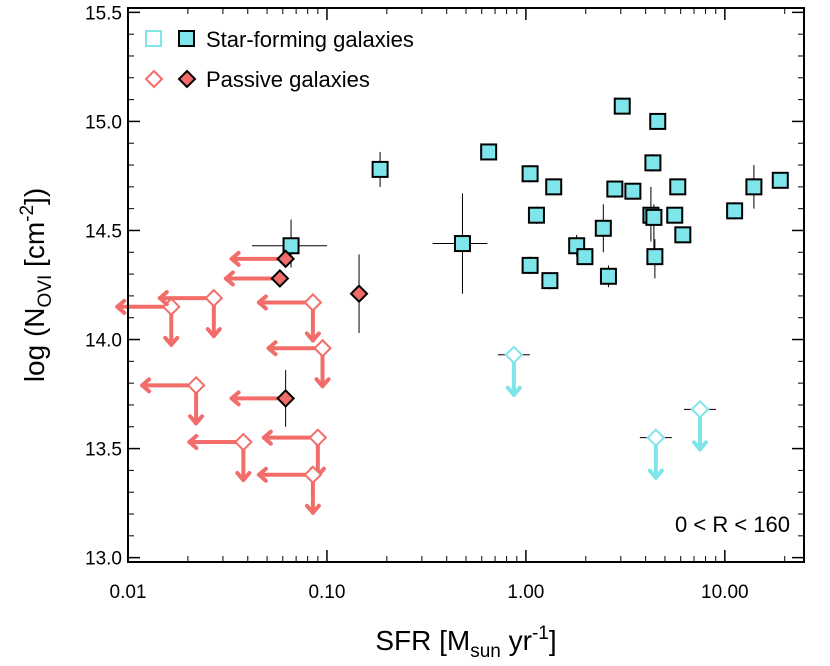 The width and height of the screenshot is (830, 666). I want to click on legend-open-square, so click(153, 38).